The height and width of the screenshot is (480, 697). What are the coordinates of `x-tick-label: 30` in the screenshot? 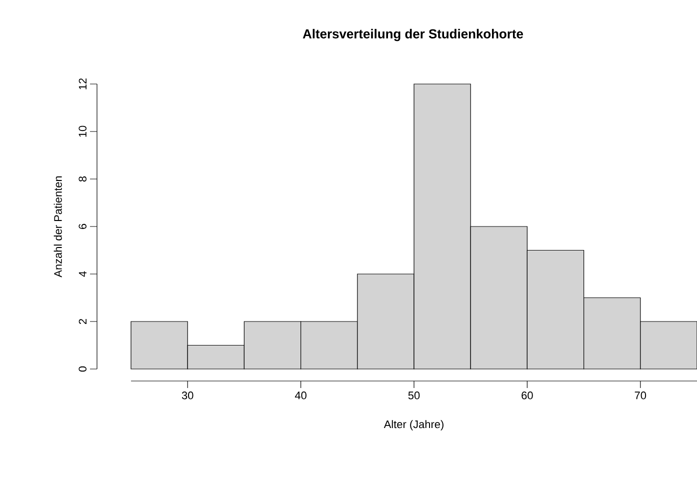 It's located at (188, 396).